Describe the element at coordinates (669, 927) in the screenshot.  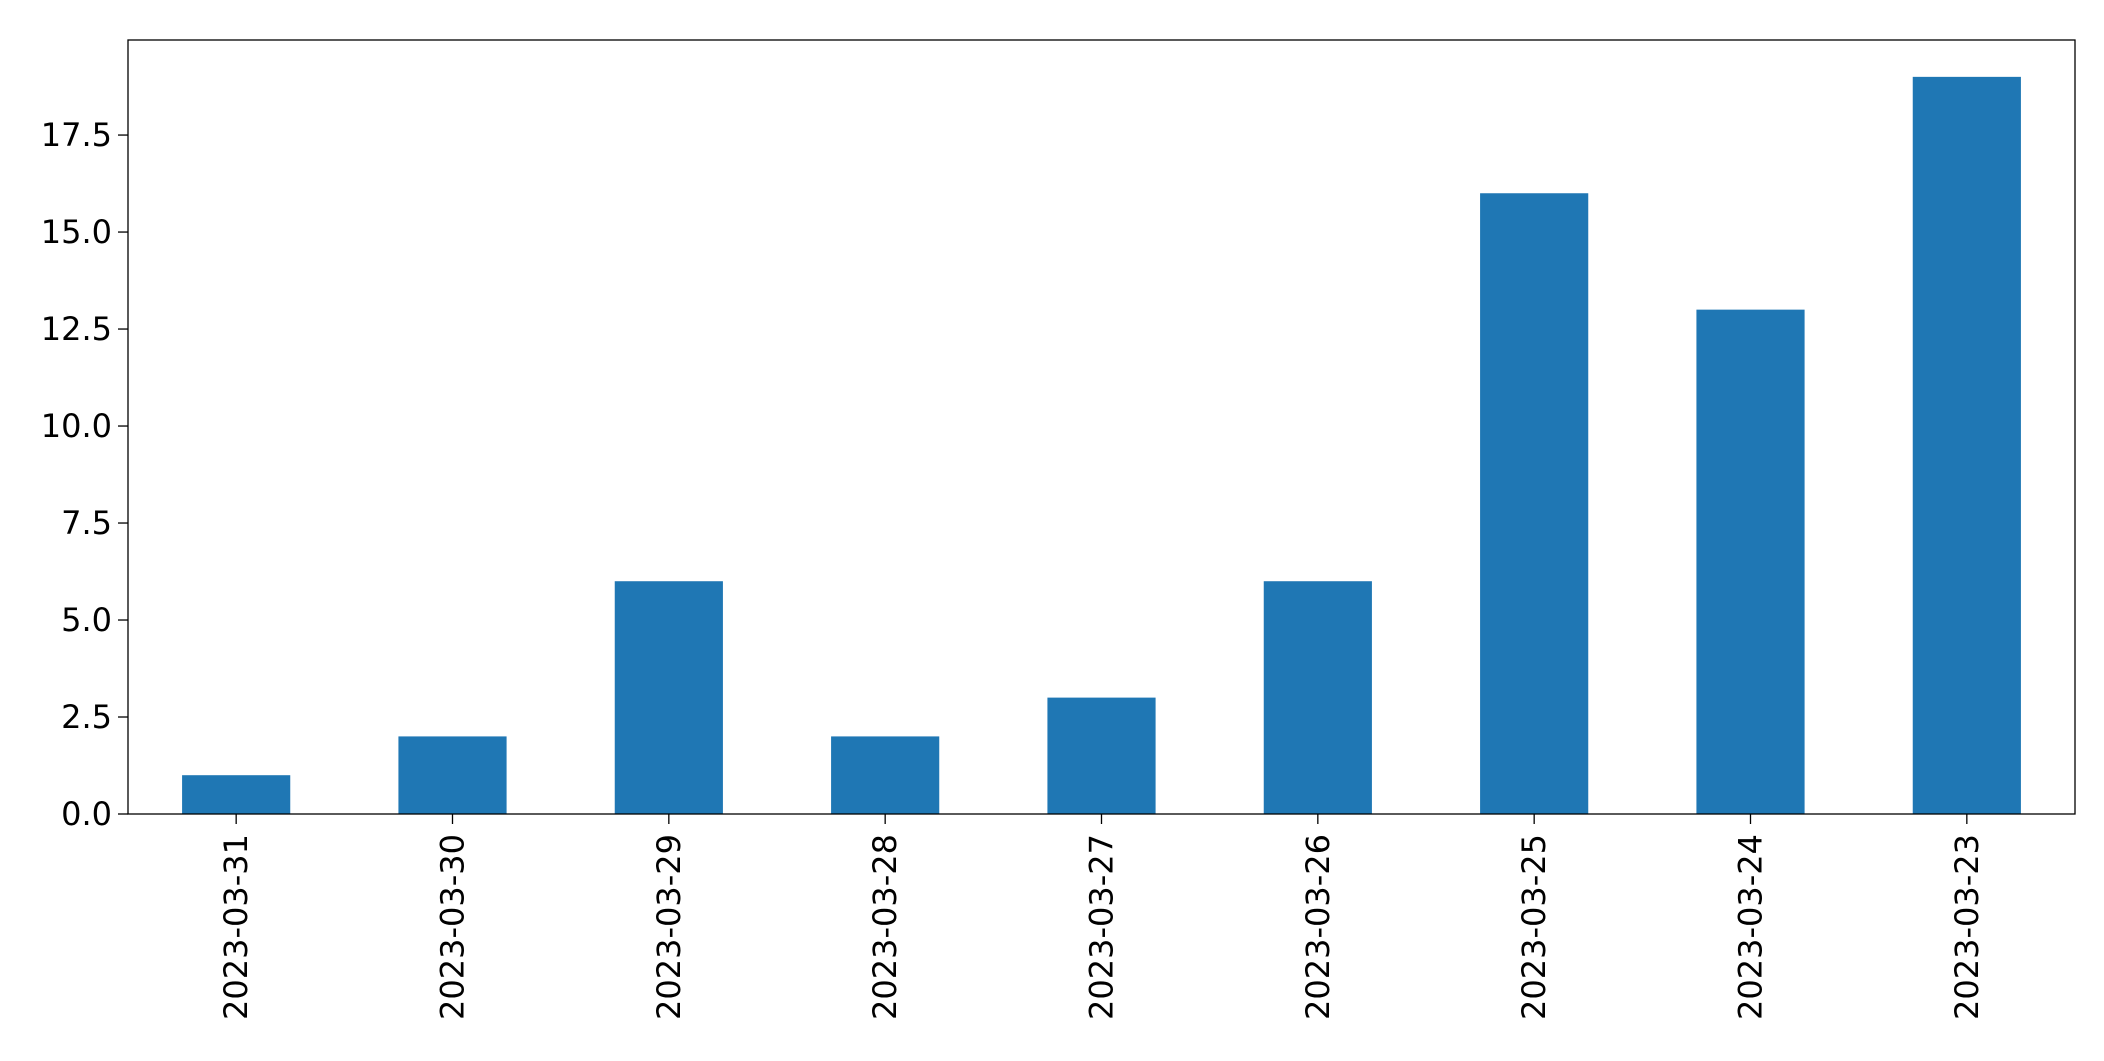
I see `x-tick-label: 2023-03-29` at that location.